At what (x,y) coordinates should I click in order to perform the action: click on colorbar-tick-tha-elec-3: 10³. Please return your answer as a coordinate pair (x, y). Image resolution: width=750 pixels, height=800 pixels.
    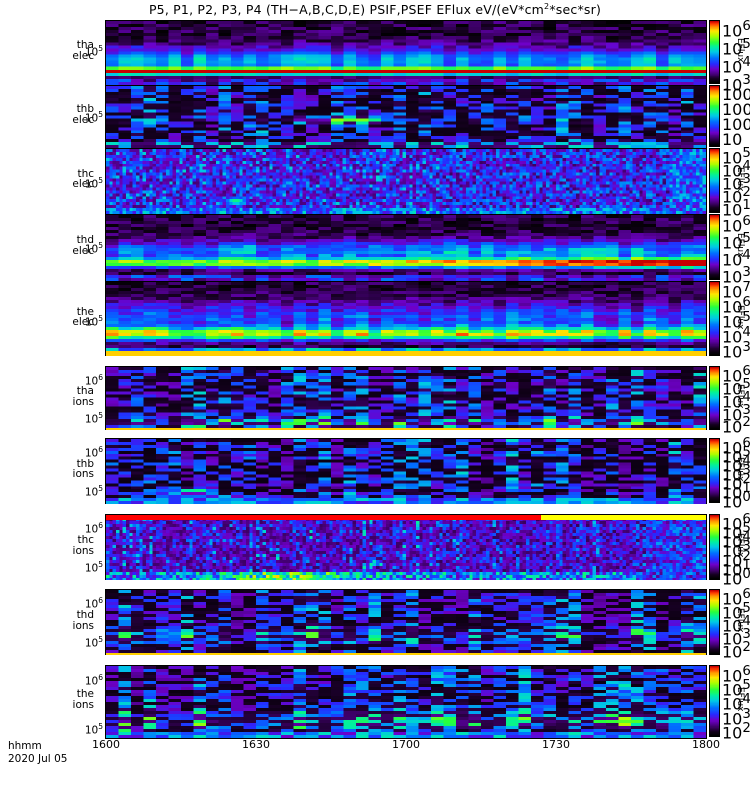
    Looking at the image, I should click on (736, 83).